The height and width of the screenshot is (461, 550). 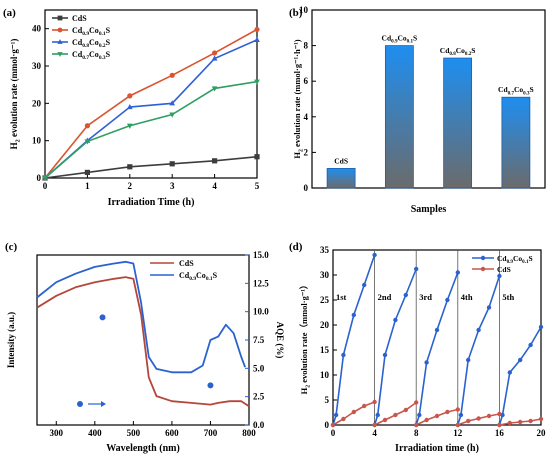 I want to click on panel-d-legend-entry: CdS, so click(x=504, y=269).